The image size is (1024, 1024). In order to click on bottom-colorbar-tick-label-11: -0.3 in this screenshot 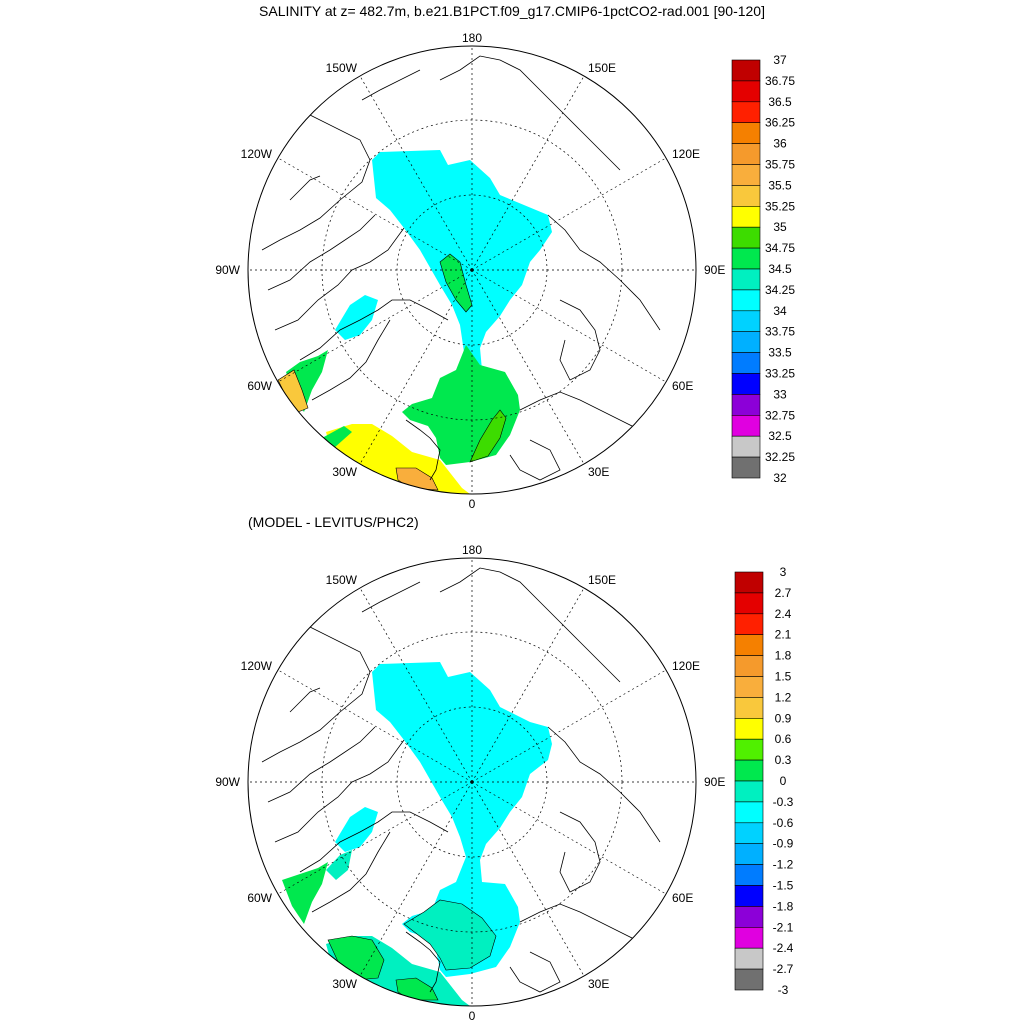, I will do `click(783, 802)`.